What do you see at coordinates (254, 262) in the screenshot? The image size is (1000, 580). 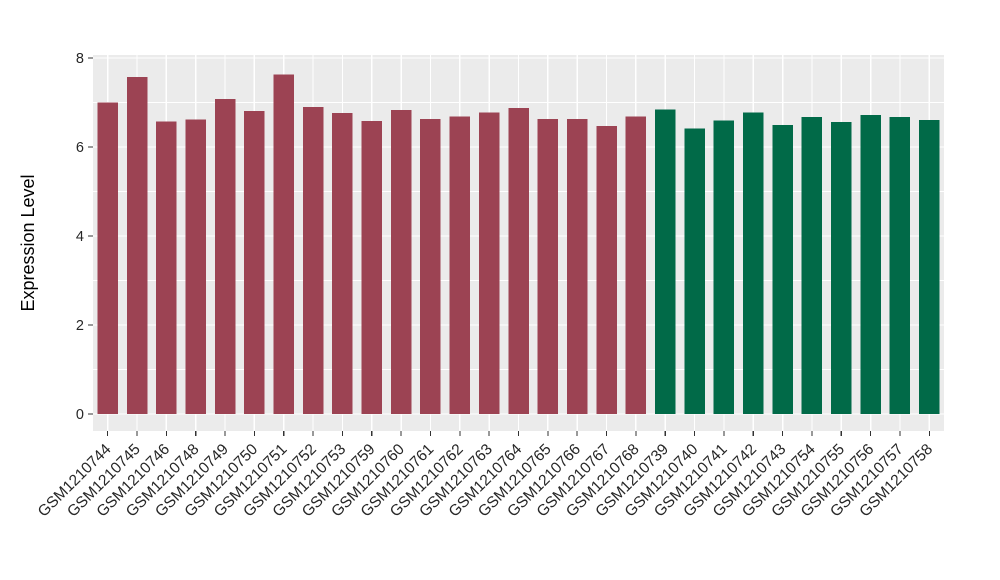 I see `bar-GSM1210750` at bounding box center [254, 262].